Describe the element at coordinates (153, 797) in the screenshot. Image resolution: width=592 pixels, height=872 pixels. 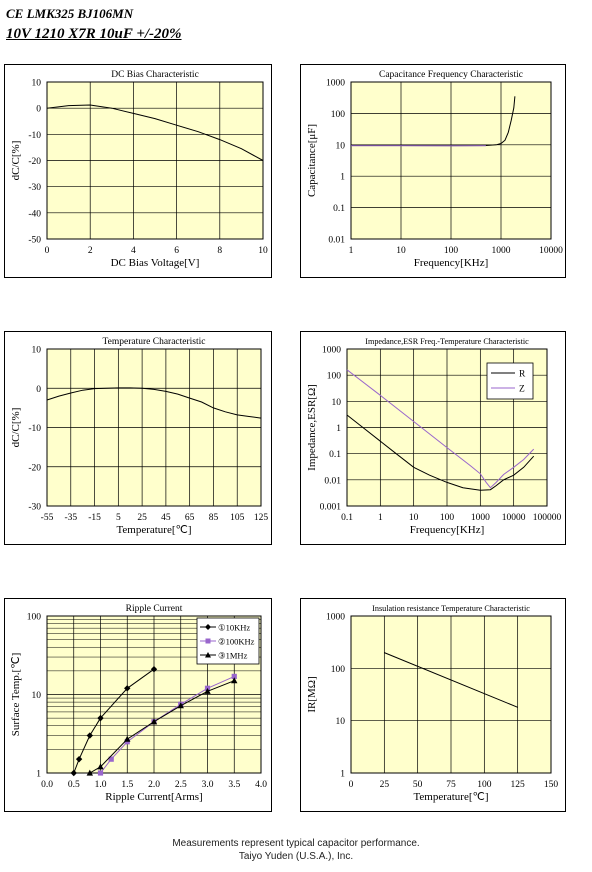
I see `x-axis-label: Ripple Current[Arms]` at that location.